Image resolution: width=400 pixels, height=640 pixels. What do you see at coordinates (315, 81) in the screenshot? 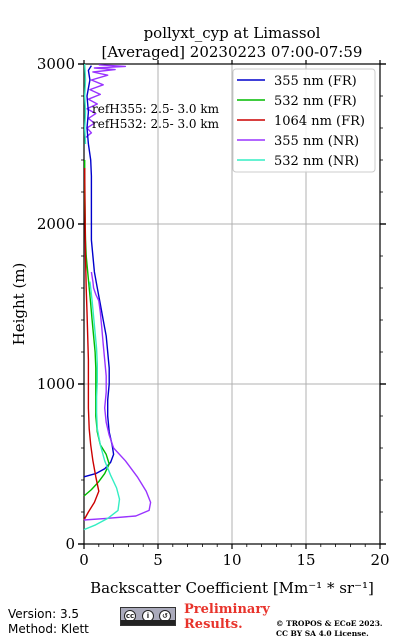
I see `legend-label: 355 nm (FR)` at bounding box center [315, 81].